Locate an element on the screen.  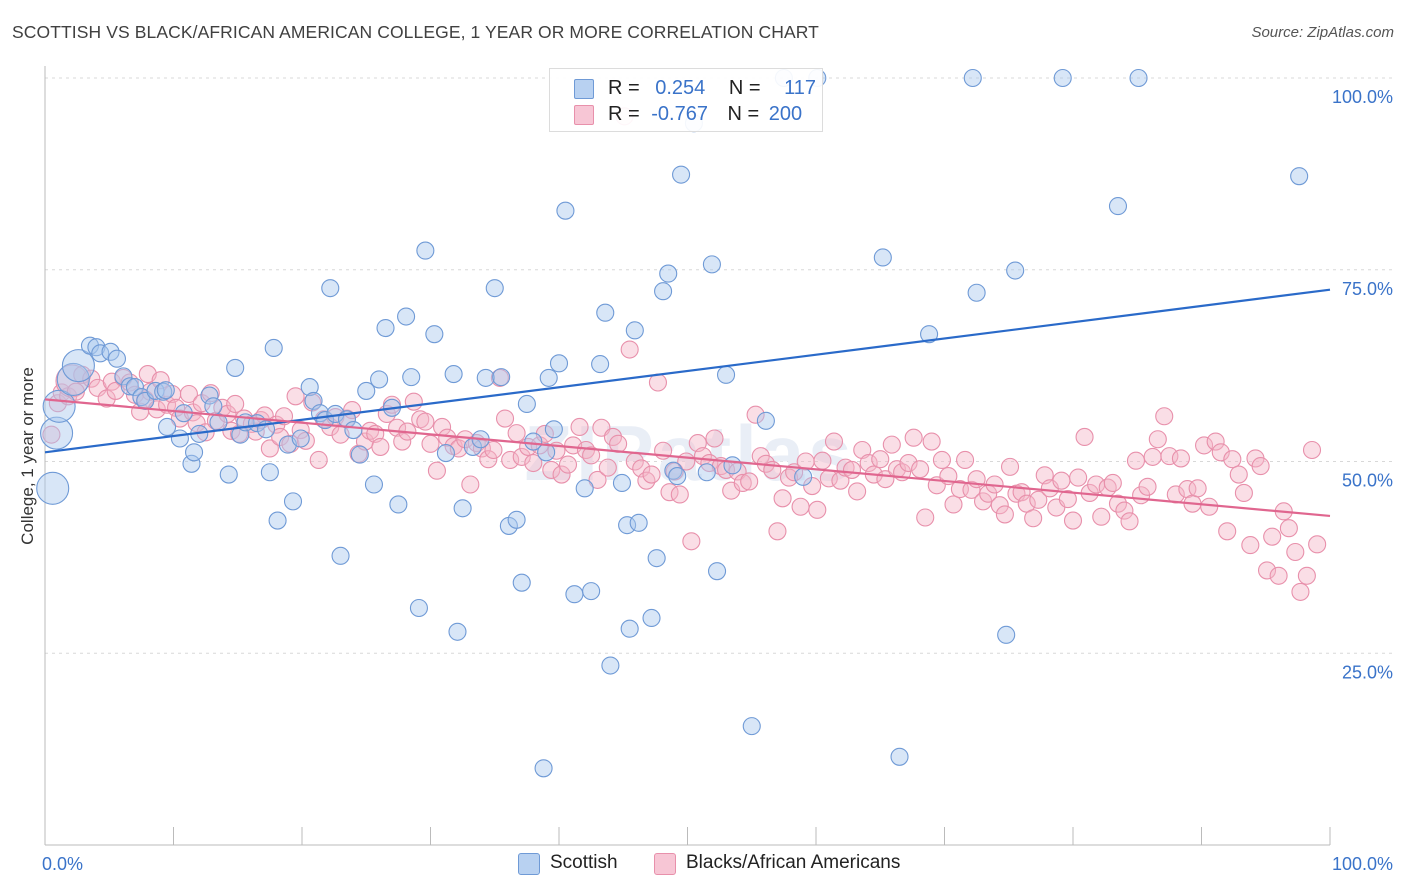
scottish-legend-swatch is located at coordinates (529, 864).